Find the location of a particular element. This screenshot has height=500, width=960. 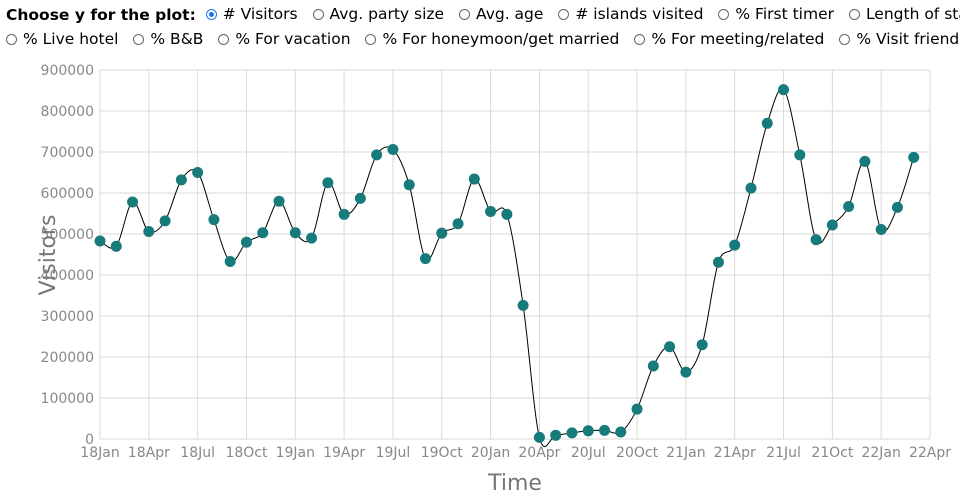

radio-avg-age: Avg. age is located at coordinates (501, 14).